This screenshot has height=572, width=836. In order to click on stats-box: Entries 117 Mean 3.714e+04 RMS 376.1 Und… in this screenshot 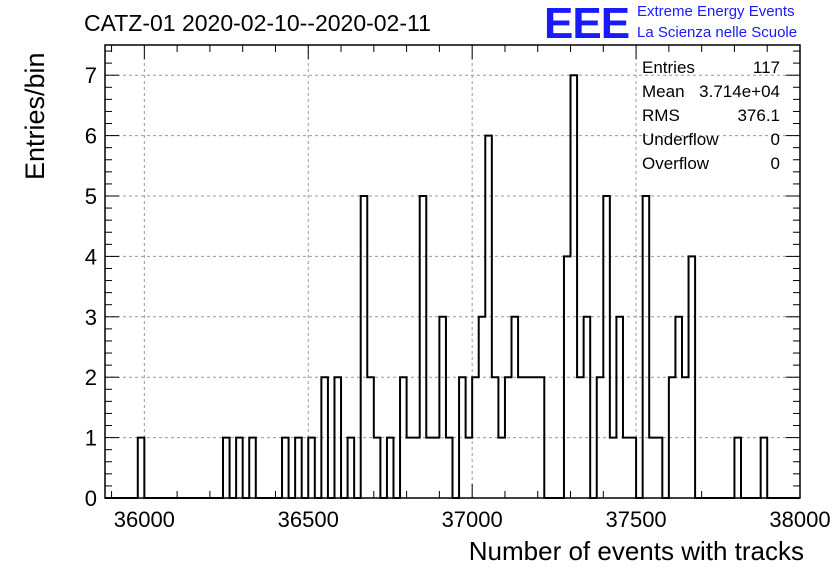, I will do `click(711, 118)`.